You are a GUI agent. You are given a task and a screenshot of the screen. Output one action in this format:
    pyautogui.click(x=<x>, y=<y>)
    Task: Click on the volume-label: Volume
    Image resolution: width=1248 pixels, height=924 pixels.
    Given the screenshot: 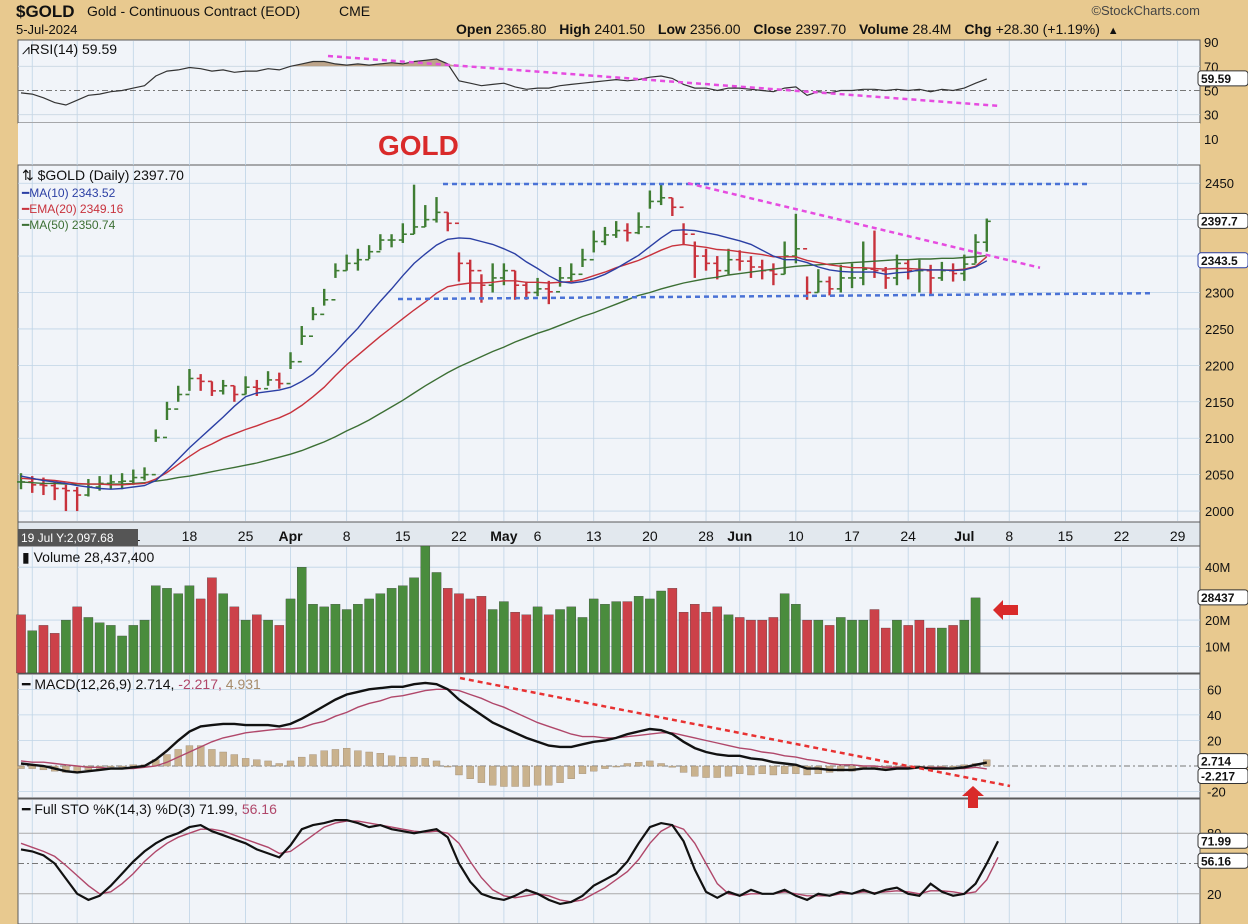 What is the action you would take?
    pyautogui.click(x=884, y=29)
    